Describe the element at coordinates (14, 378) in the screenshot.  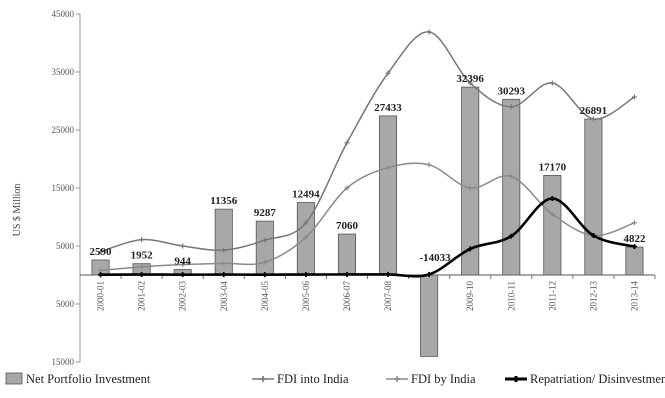
I see `legend-swatch-net-portfolio` at that location.